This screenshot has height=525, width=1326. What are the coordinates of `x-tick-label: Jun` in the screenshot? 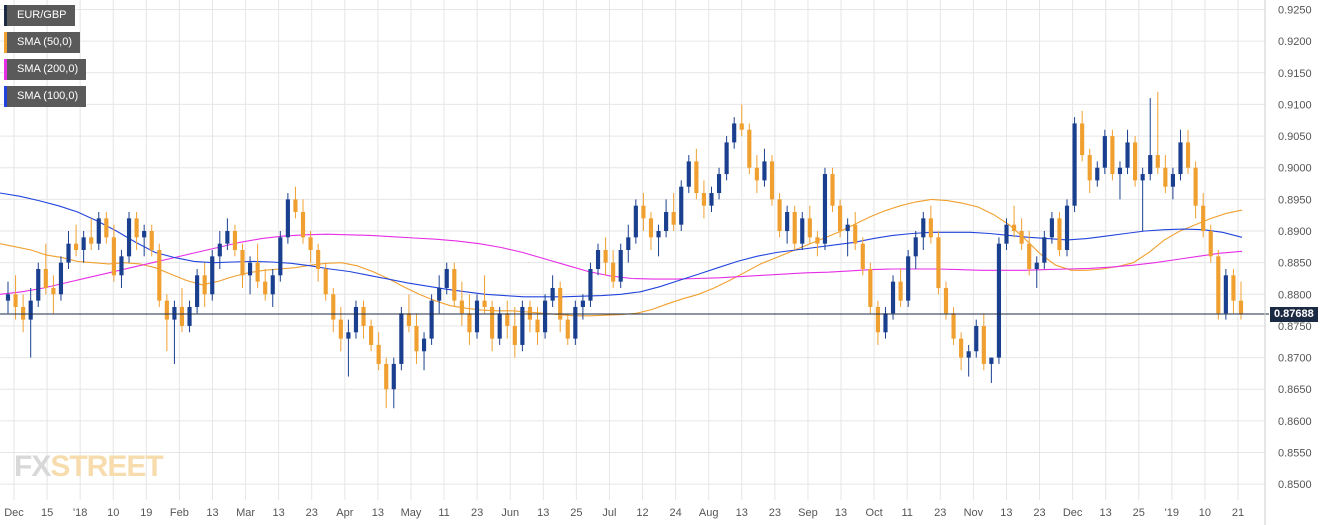 It's located at (510, 513).